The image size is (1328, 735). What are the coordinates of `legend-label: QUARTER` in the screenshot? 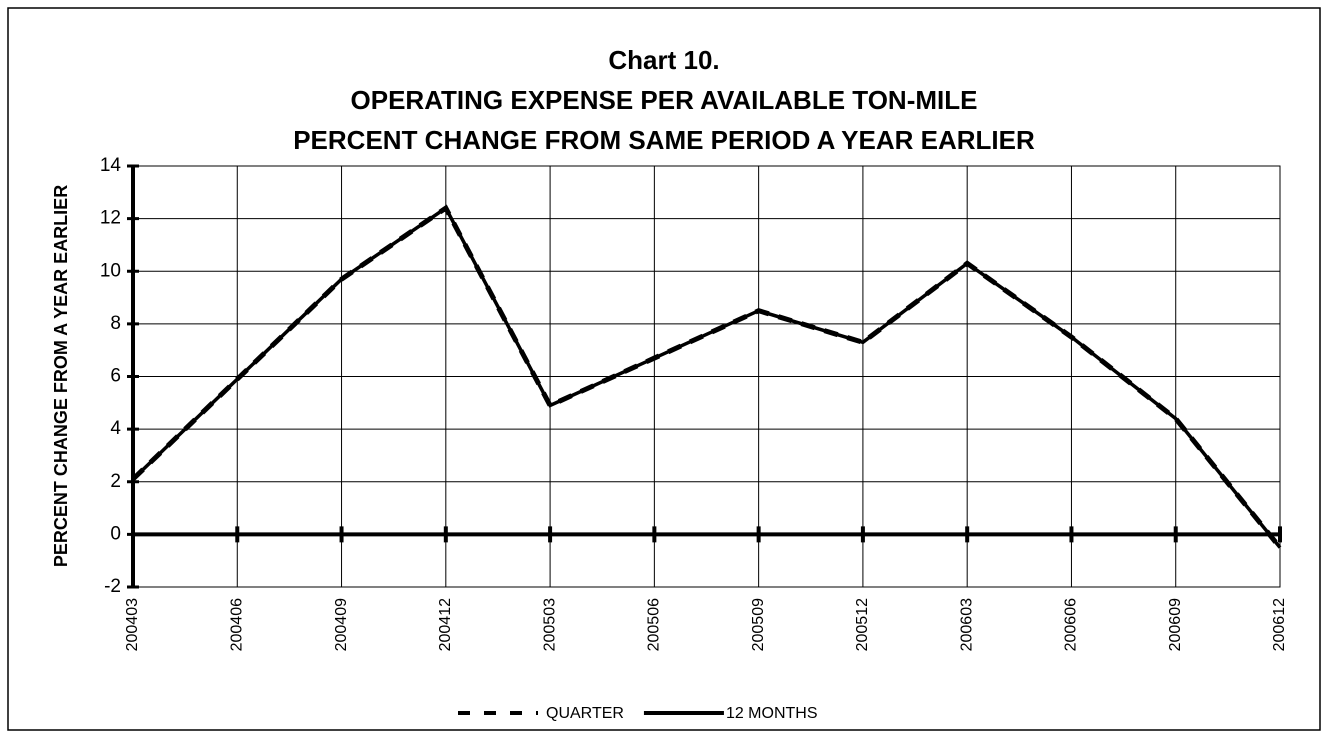 It's located at (585, 713).